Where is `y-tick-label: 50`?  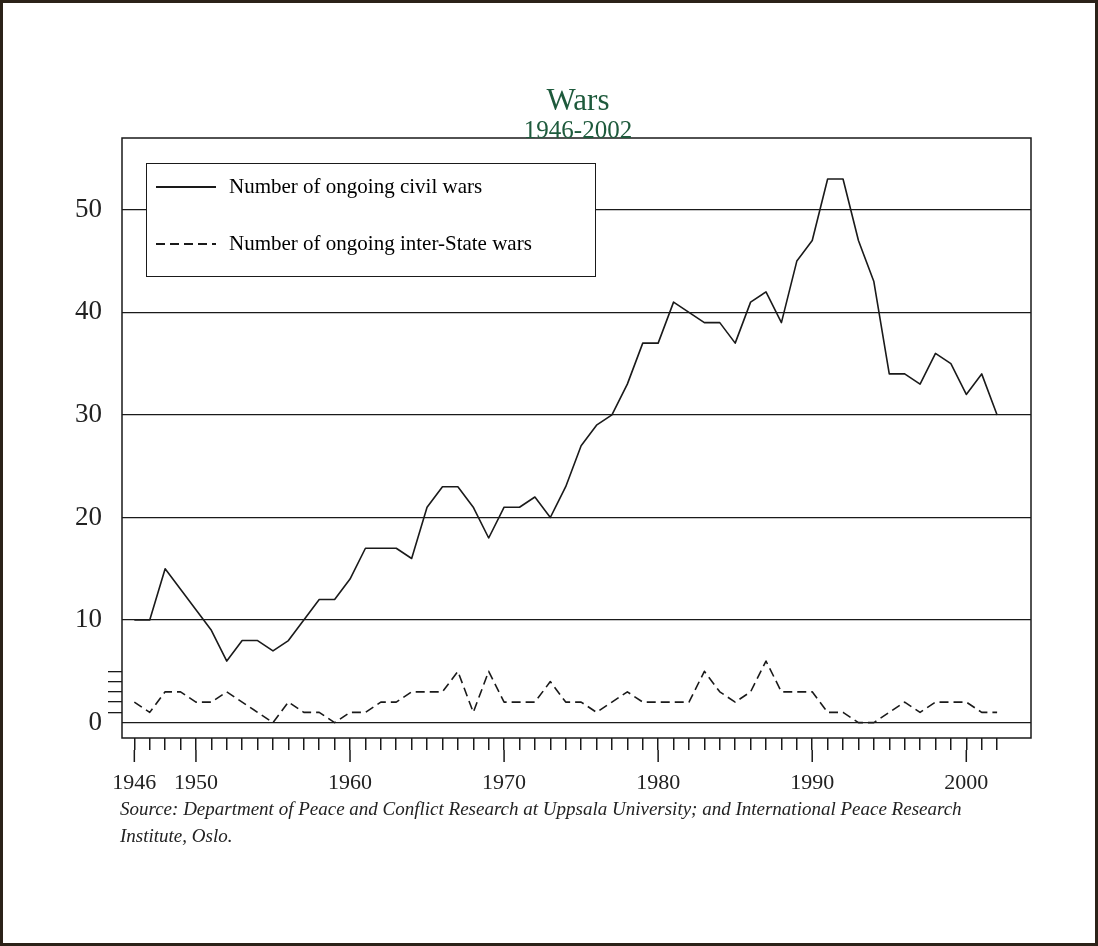
y-tick-label: 50 is located at coordinates (88, 207).